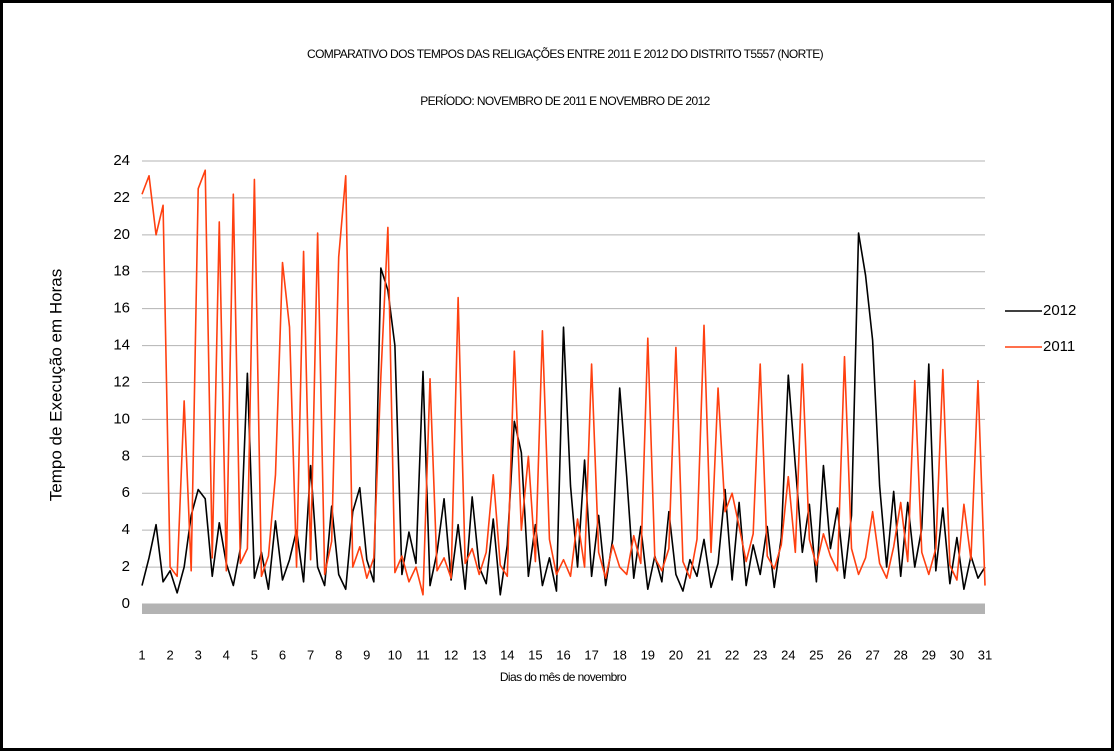 The image size is (1114, 751). I want to click on y-tick-label: 20, so click(121, 234).